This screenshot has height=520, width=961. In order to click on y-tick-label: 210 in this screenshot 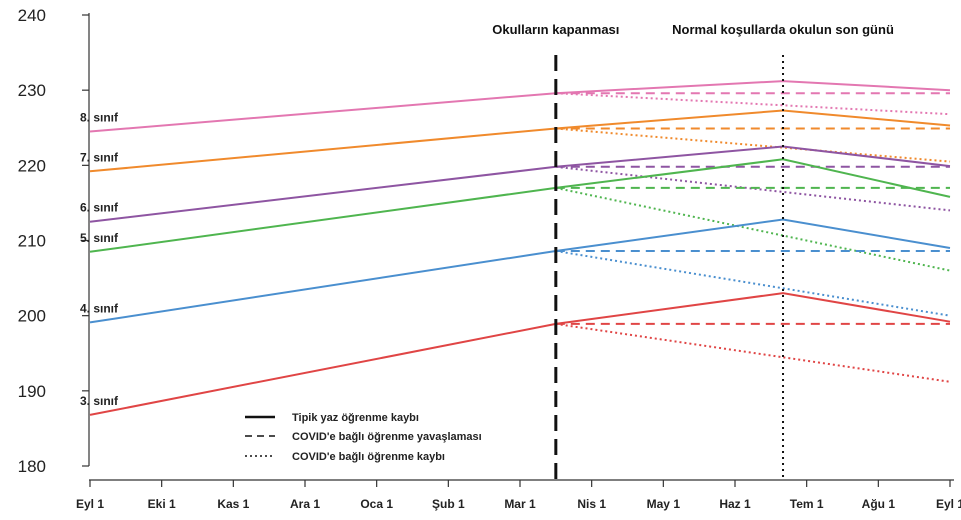, I will do `click(32, 241)`.